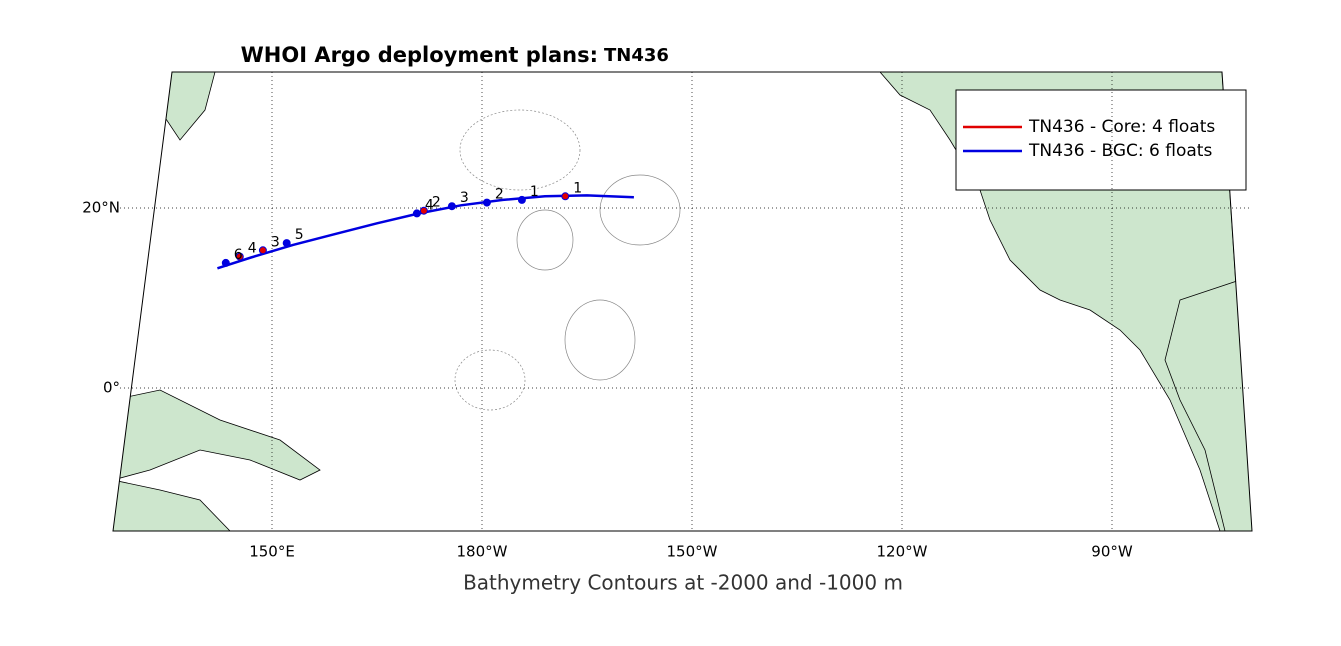 Image resolution: width=1341 pixels, height=646 pixels. Describe the element at coordinates (187, 106) in the screenshot. I see `asia` at that location.